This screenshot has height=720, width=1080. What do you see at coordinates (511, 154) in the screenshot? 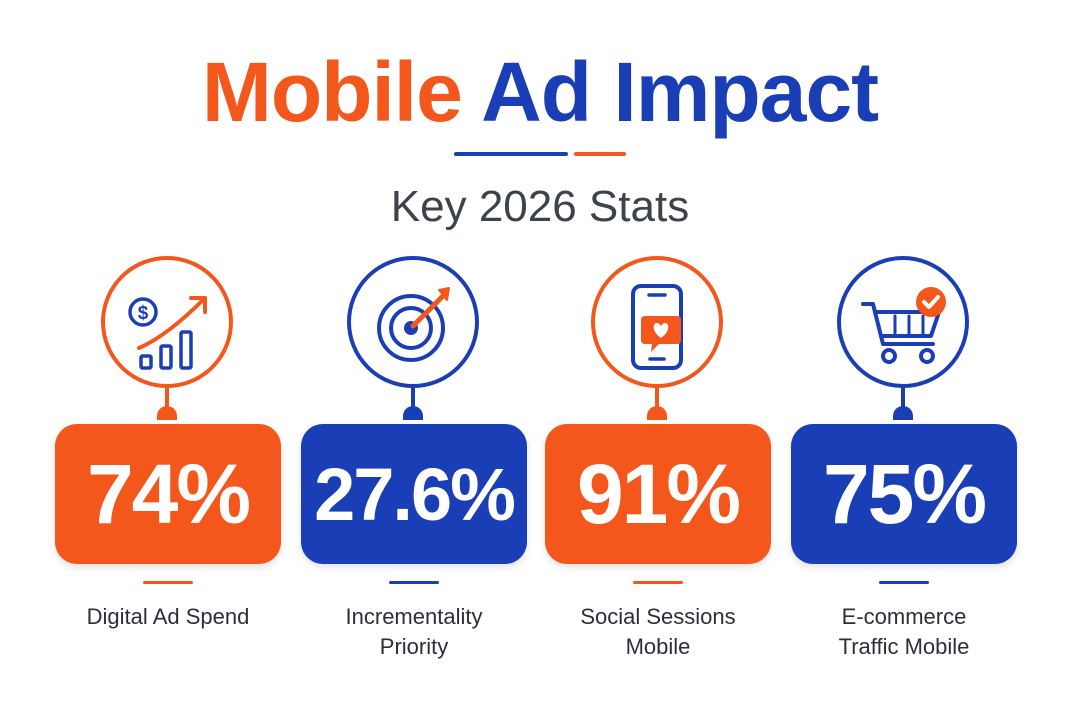
I see `title-underline-blue` at bounding box center [511, 154].